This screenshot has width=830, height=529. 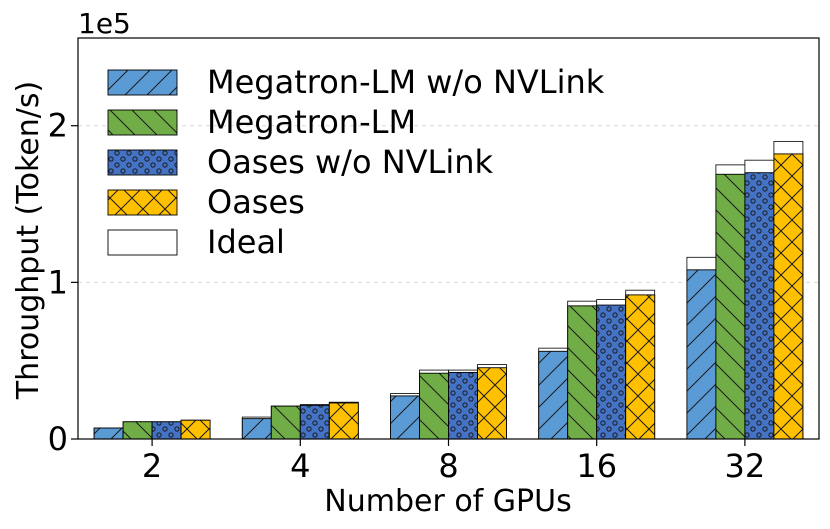 I want to click on legend-label: Ideal, so click(x=246, y=242).